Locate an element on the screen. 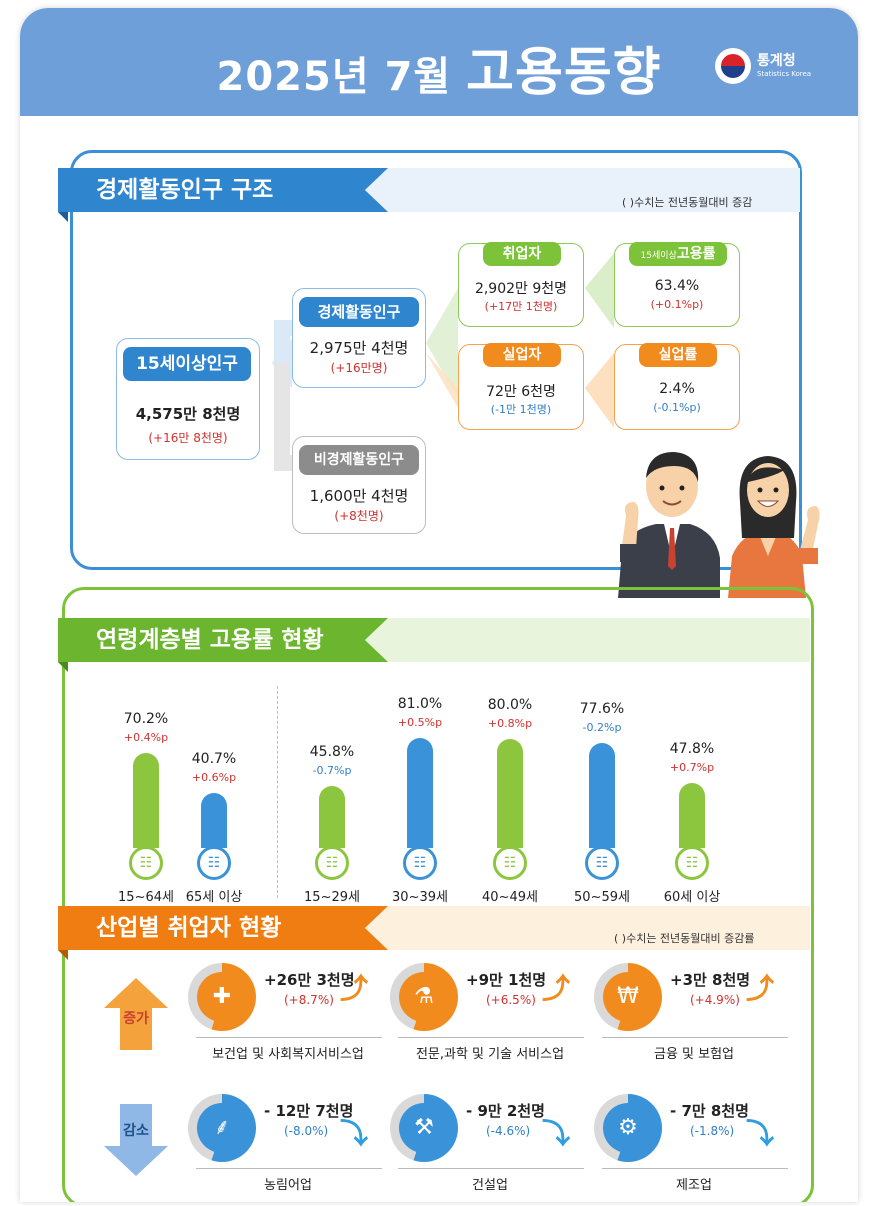 The image size is (878, 1206). employed-card: 취업자 2,902만 9천명 (+17만 1천명) is located at coordinates (521, 284).